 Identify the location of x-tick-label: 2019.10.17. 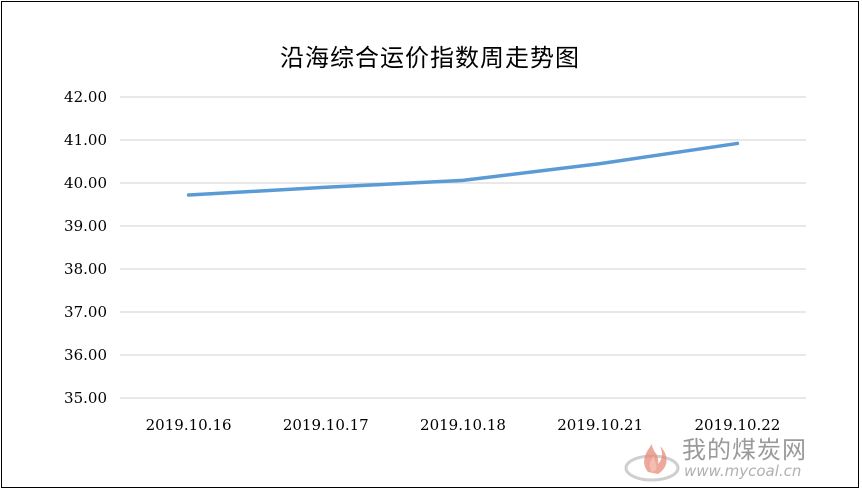
(326, 425).